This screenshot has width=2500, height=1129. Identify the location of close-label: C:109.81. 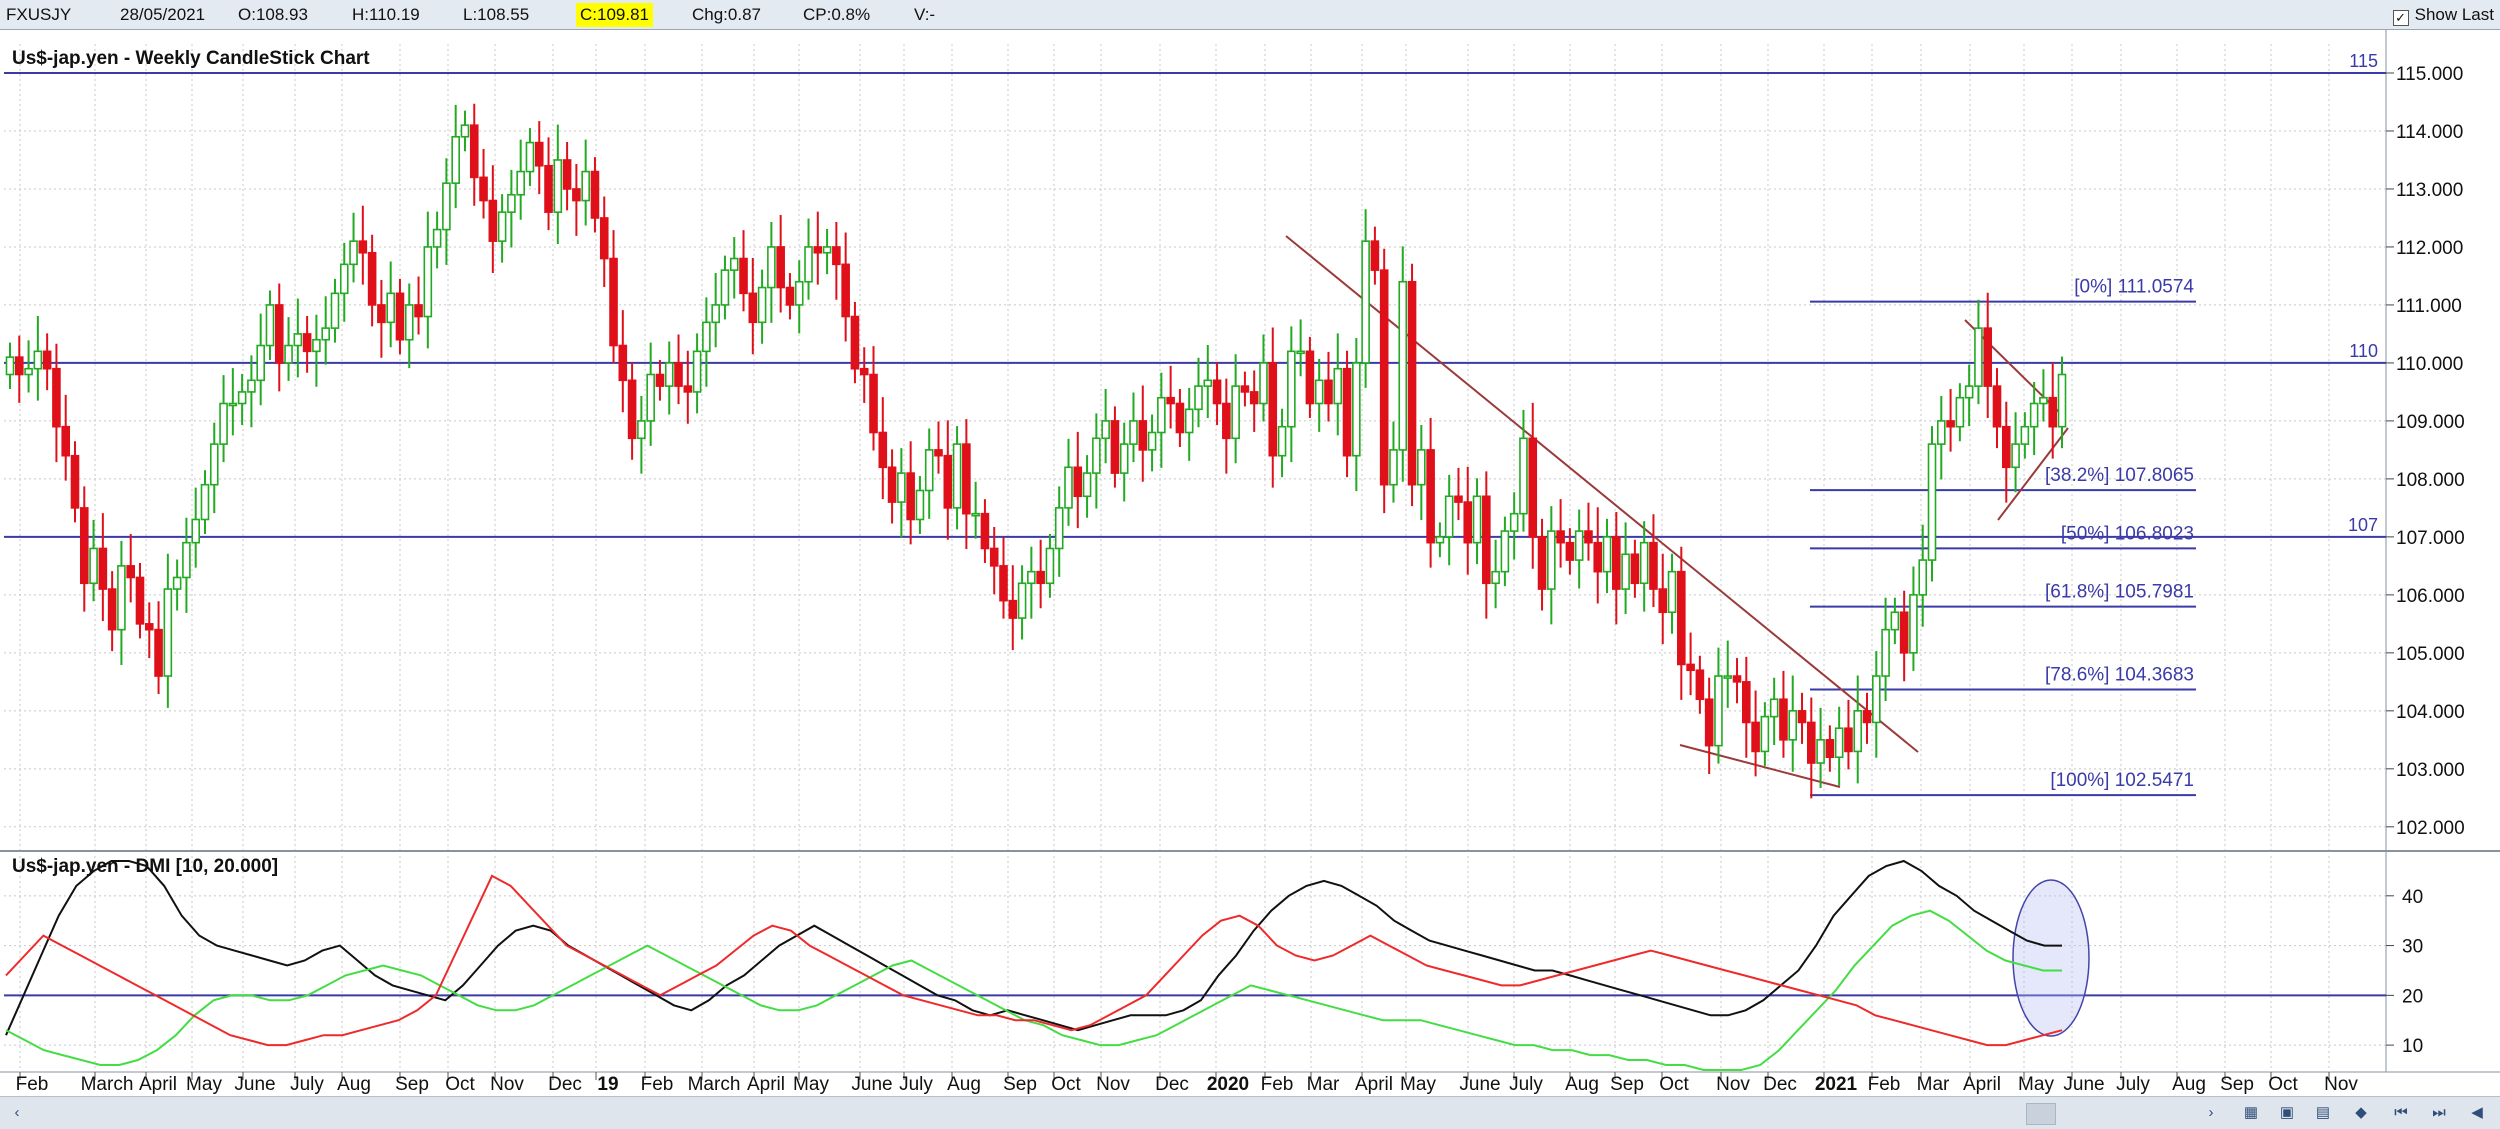
(614, 15).